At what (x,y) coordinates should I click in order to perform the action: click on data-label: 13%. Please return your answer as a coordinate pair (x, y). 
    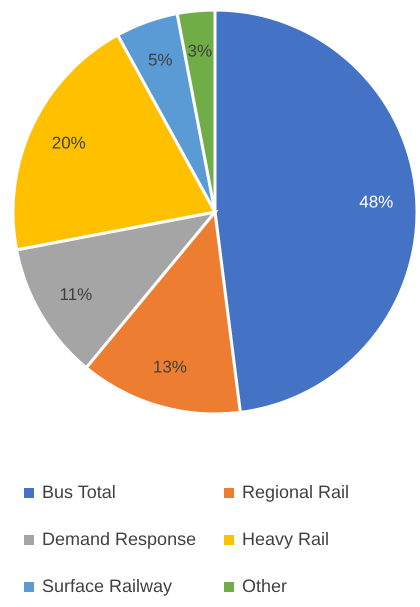
    Looking at the image, I should click on (169, 367).